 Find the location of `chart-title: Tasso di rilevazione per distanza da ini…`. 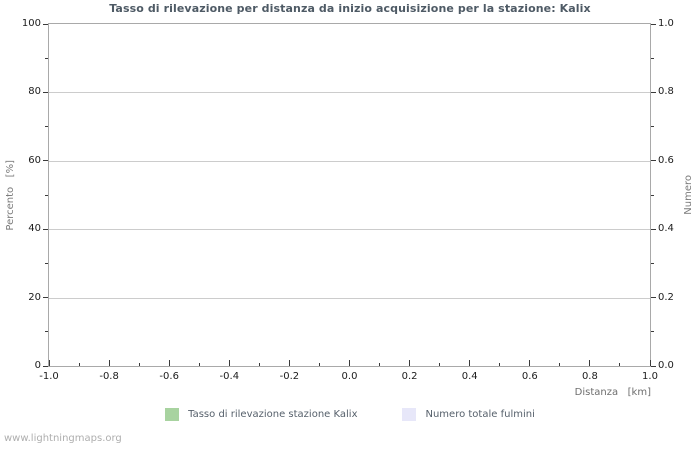

chart-title: Tasso di rilevazione per distanza da ini… is located at coordinates (350, 8).